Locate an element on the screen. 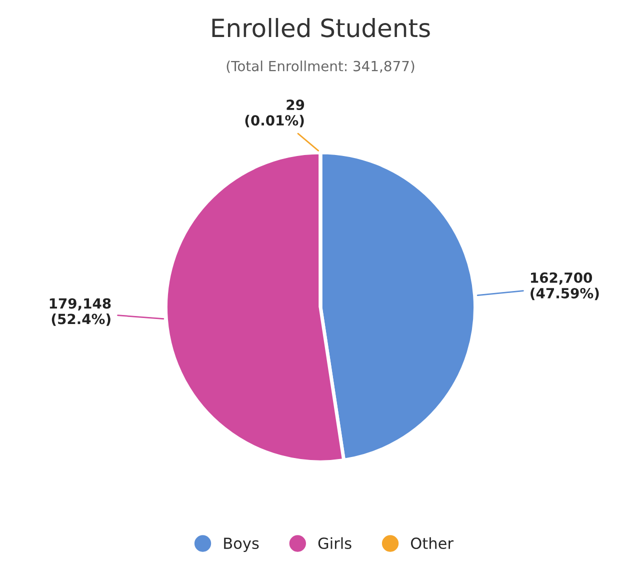 This screenshot has width=641, height=569. legend-label: Girls is located at coordinates (335, 543).